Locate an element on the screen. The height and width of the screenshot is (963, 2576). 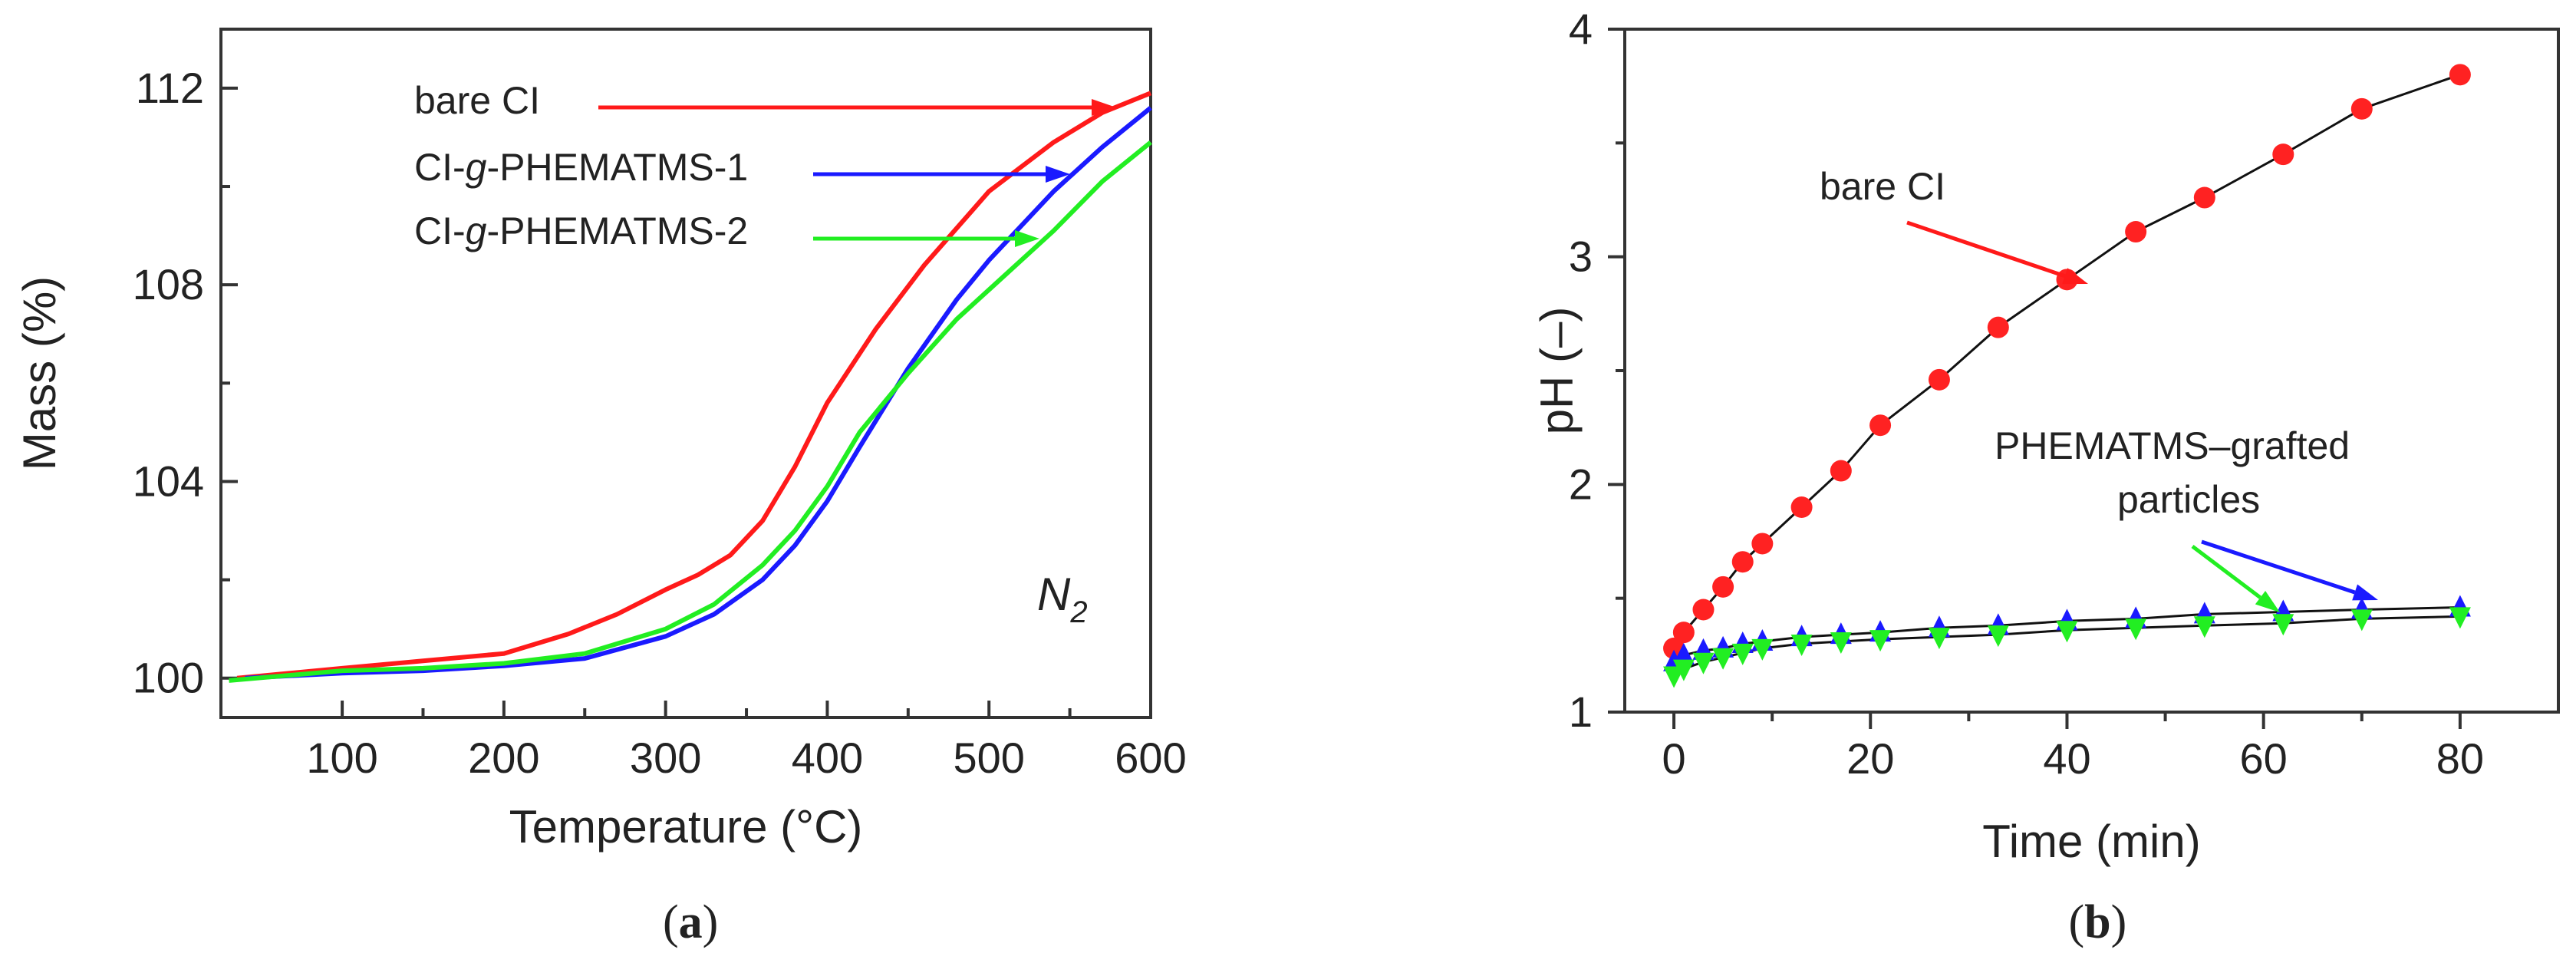
annotation-arrow-grafted-1-shaft is located at coordinates (2278, 567).